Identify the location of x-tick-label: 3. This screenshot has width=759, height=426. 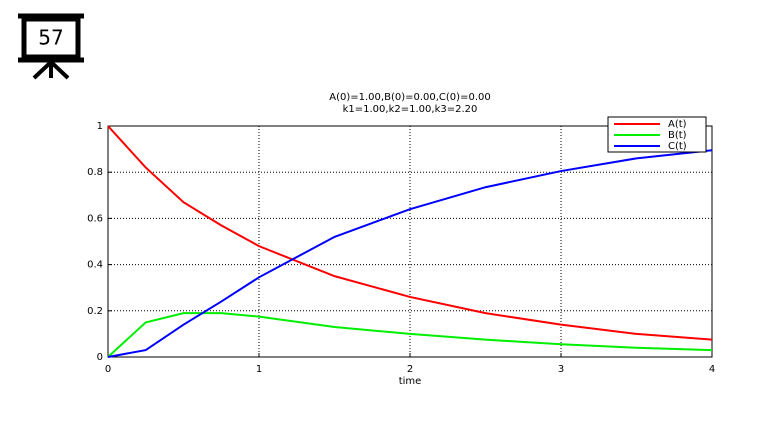
(561, 369).